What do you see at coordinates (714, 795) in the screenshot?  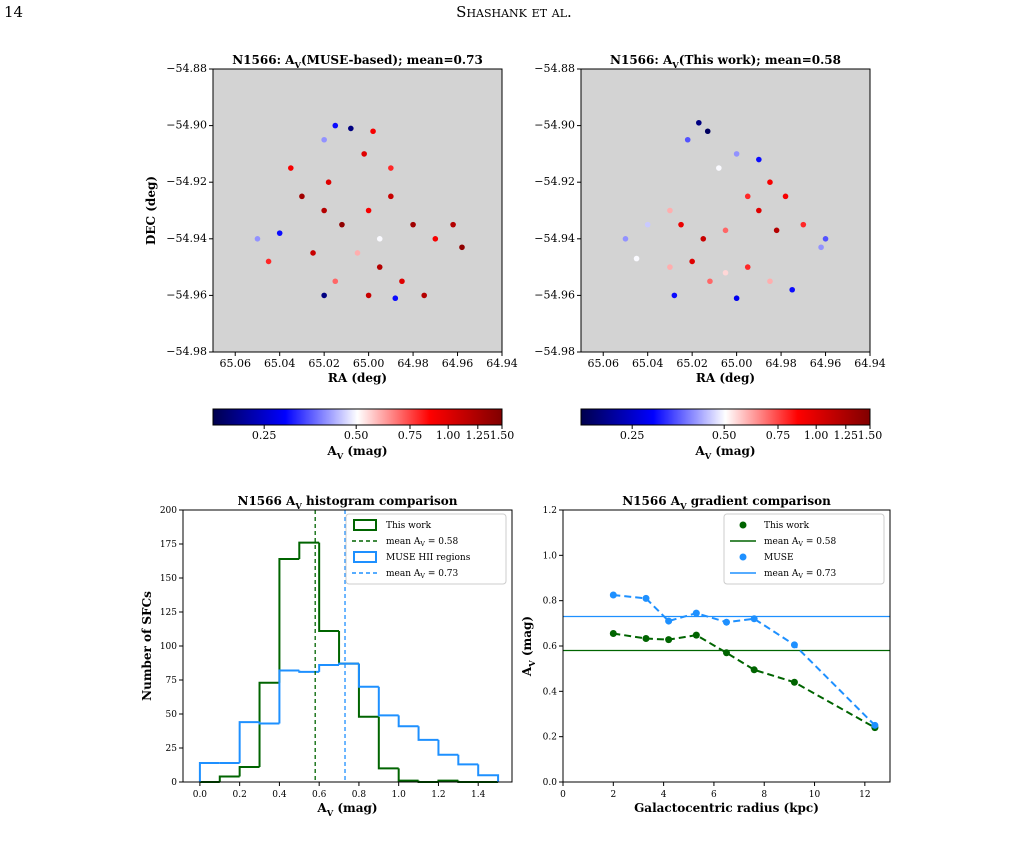 I see `x-tick-label: 6` at bounding box center [714, 795].